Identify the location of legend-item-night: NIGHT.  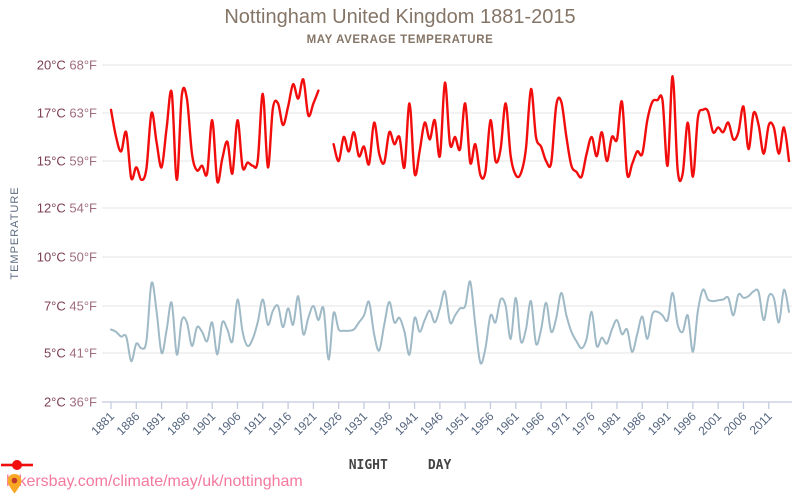
(194, 465).